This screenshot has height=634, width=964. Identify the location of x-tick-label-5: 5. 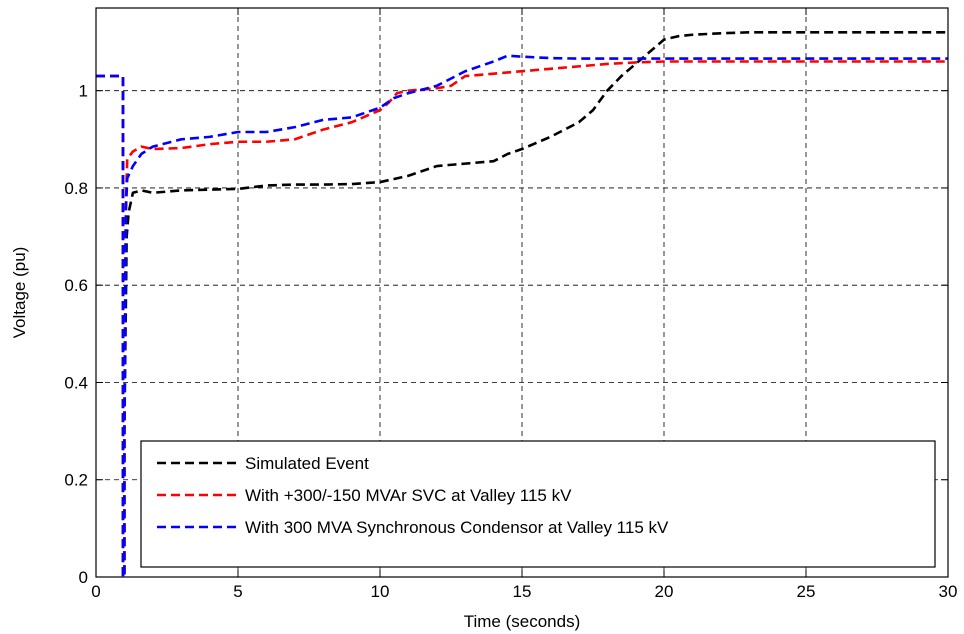
(237, 591).